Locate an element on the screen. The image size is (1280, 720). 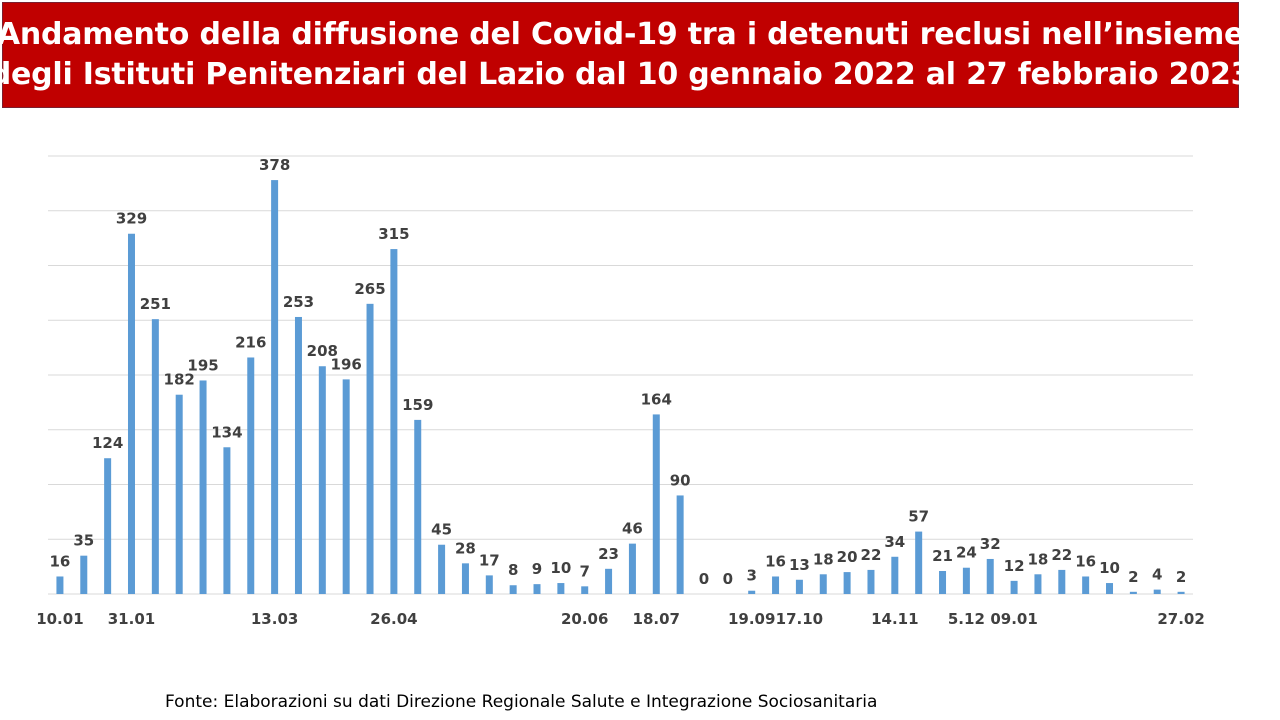
data-label-11: 208 is located at coordinates (322, 351).